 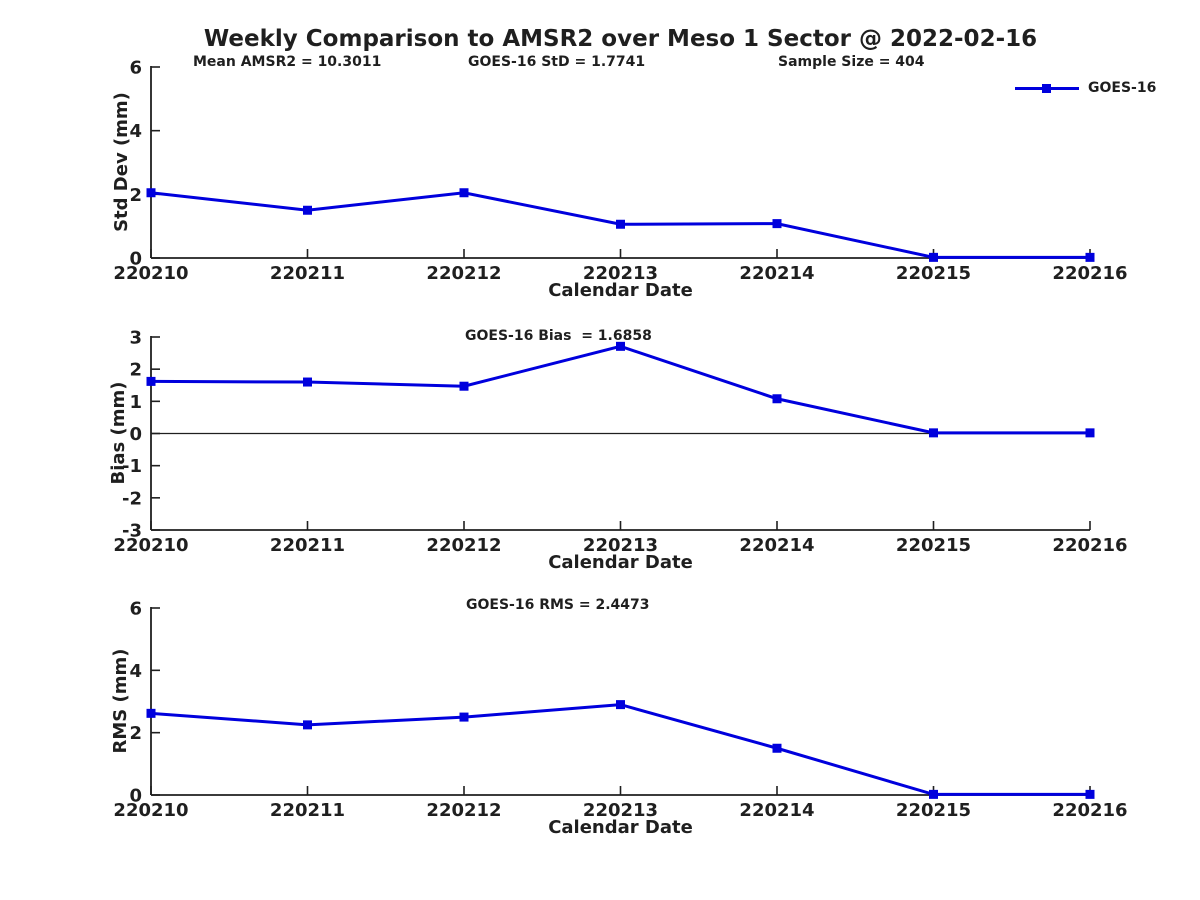 What do you see at coordinates (132, 466) in the screenshot?
I see `y-tick-label: -1` at bounding box center [132, 466].